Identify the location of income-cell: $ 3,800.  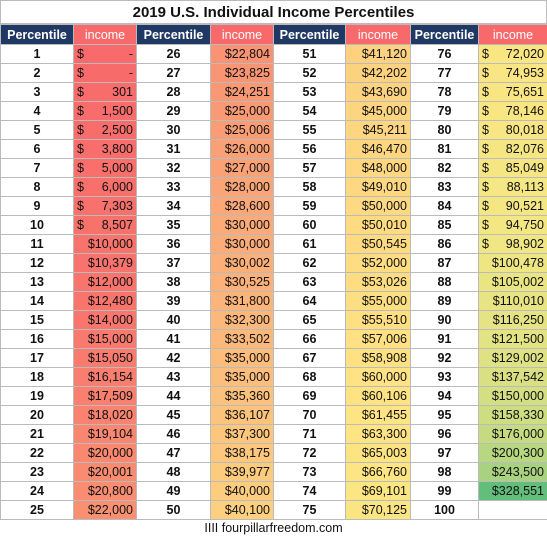
(105, 149).